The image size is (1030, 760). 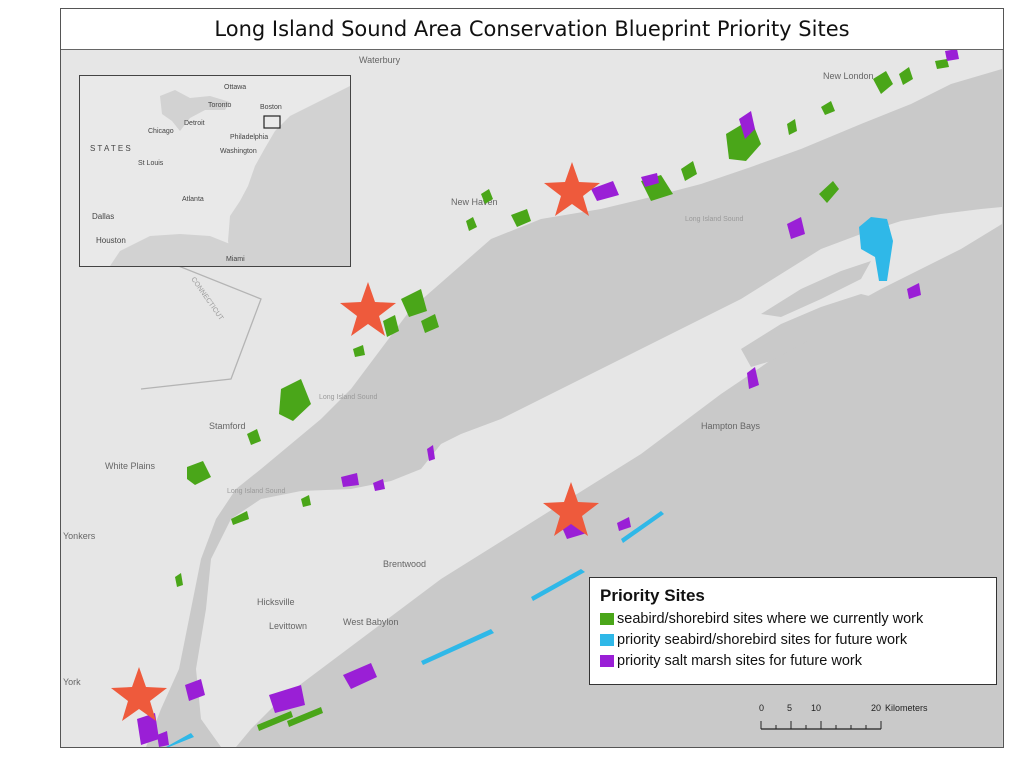 I want to click on label-new-london: New London, so click(x=848, y=76).